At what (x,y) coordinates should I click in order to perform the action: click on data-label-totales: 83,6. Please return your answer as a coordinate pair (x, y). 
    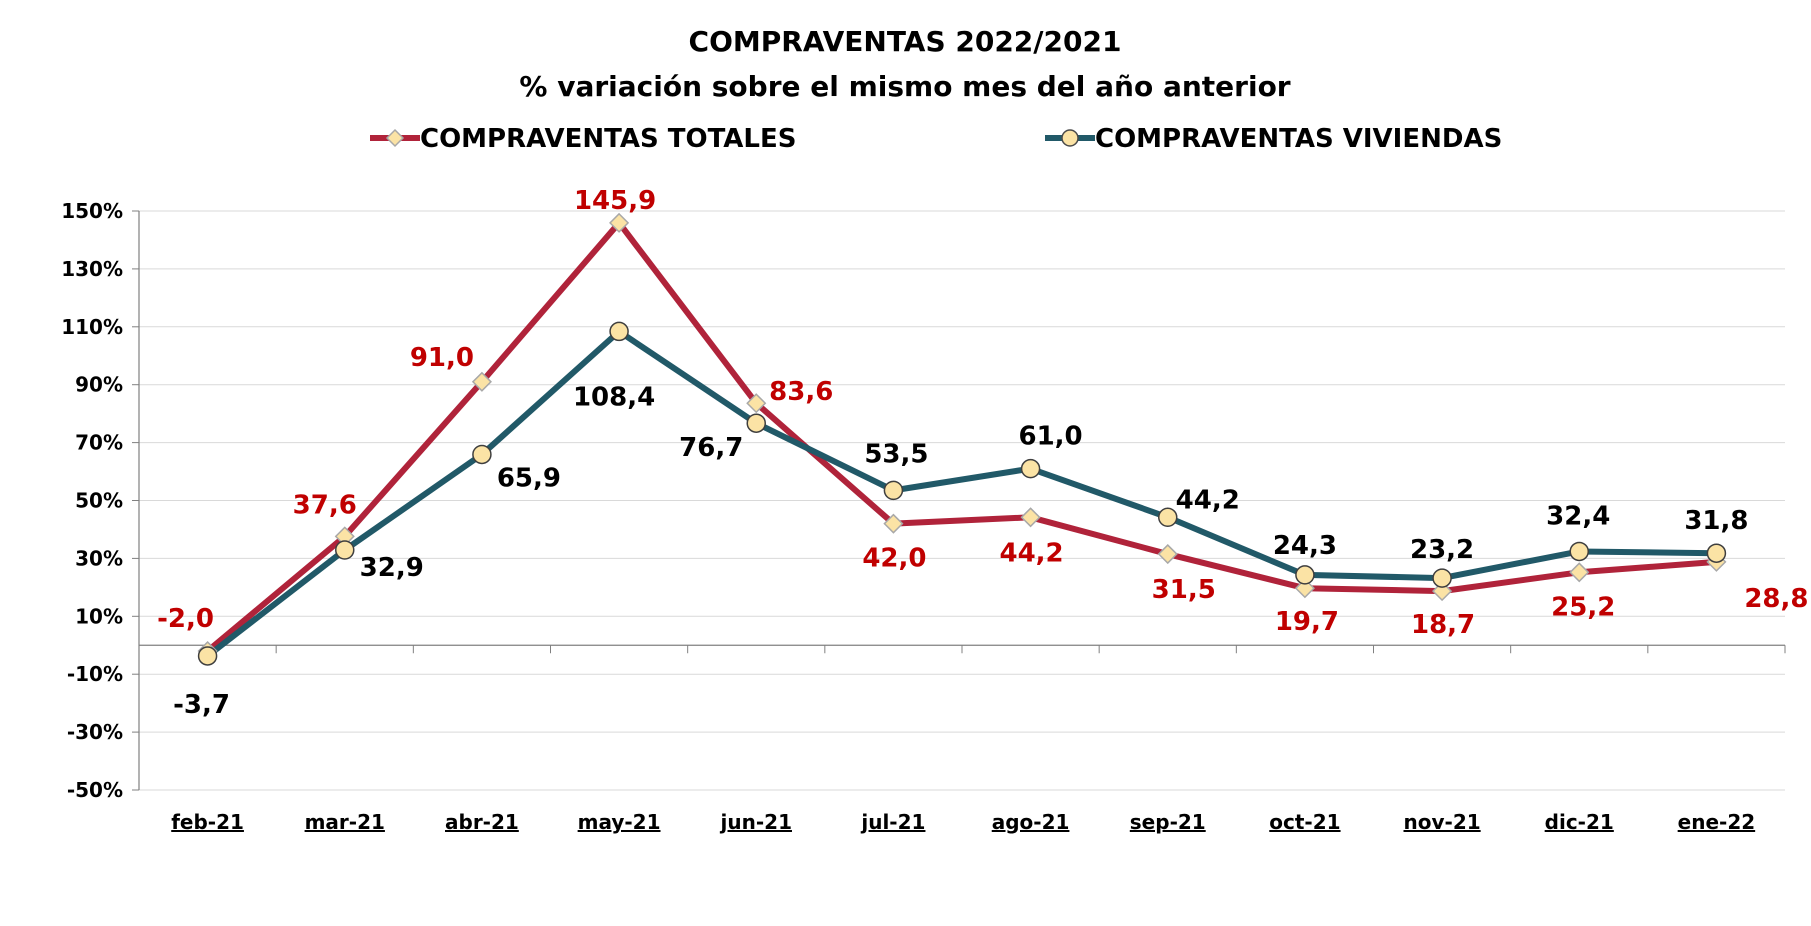
    Looking at the image, I should click on (801, 392).